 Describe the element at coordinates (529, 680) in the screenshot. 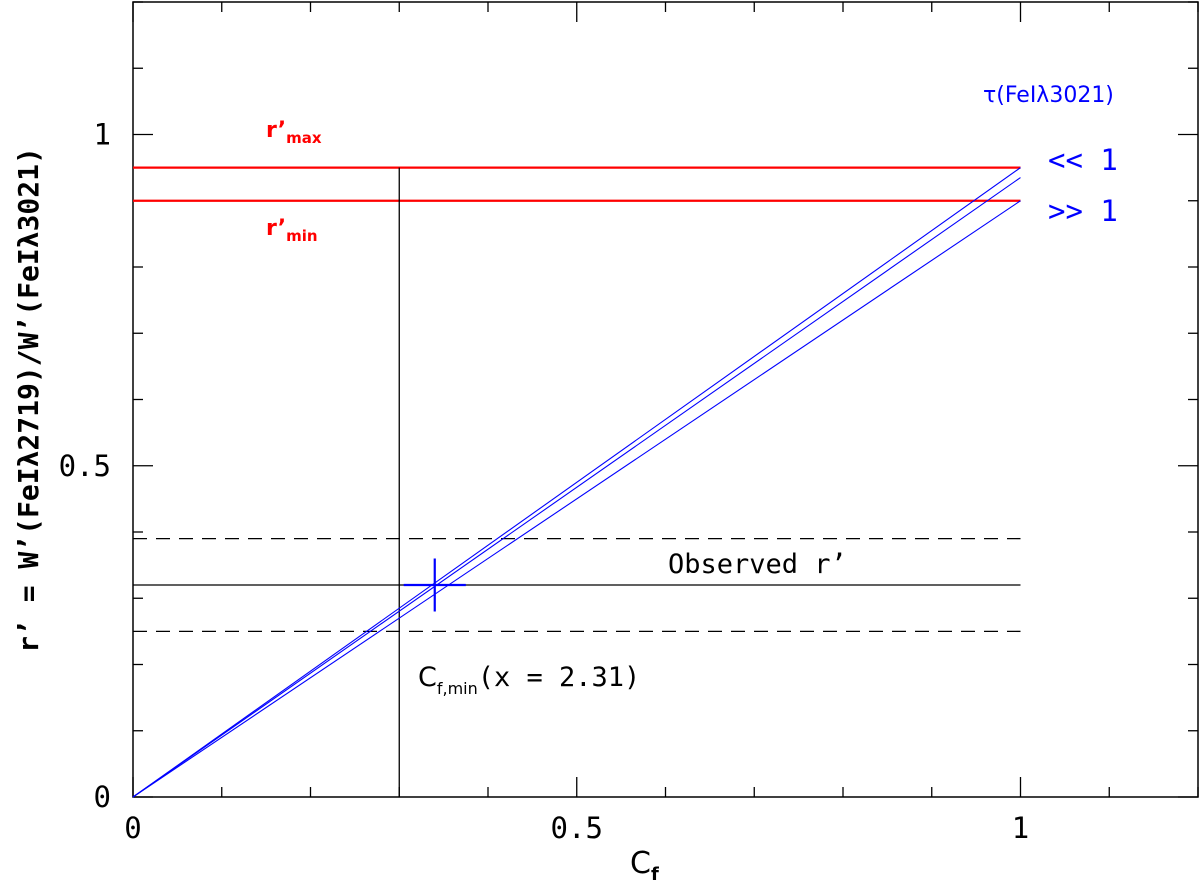

I see `cf-min-label: Cf,min(x = 2.31)` at that location.